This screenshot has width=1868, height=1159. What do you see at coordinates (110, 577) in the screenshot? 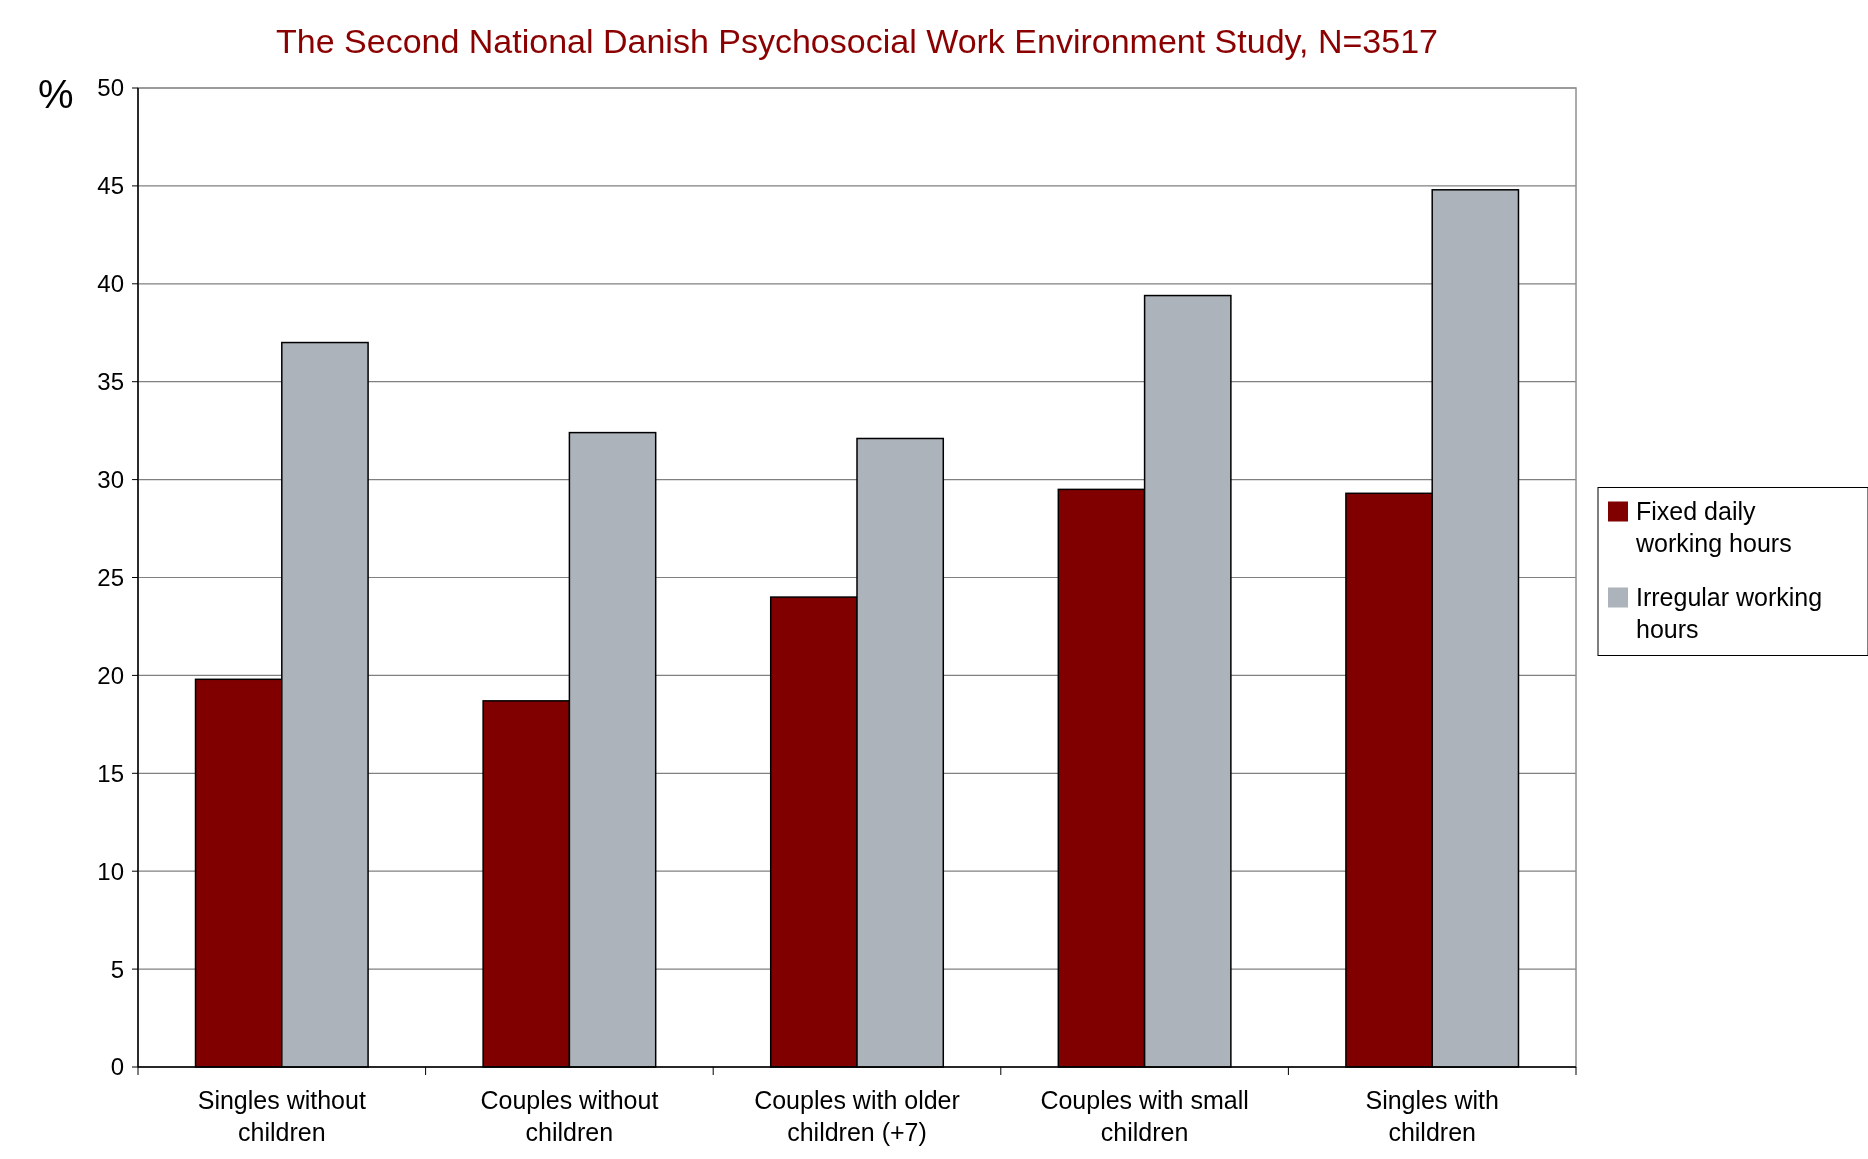
I see `y-tick-label: 25` at bounding box center [110, 577].